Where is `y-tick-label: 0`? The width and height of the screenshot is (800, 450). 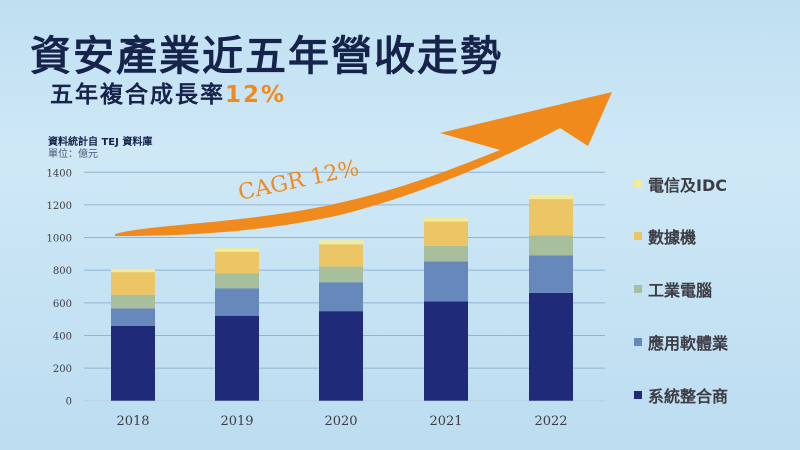
y-tick-label: 0 is located at coordinates (69, 402).